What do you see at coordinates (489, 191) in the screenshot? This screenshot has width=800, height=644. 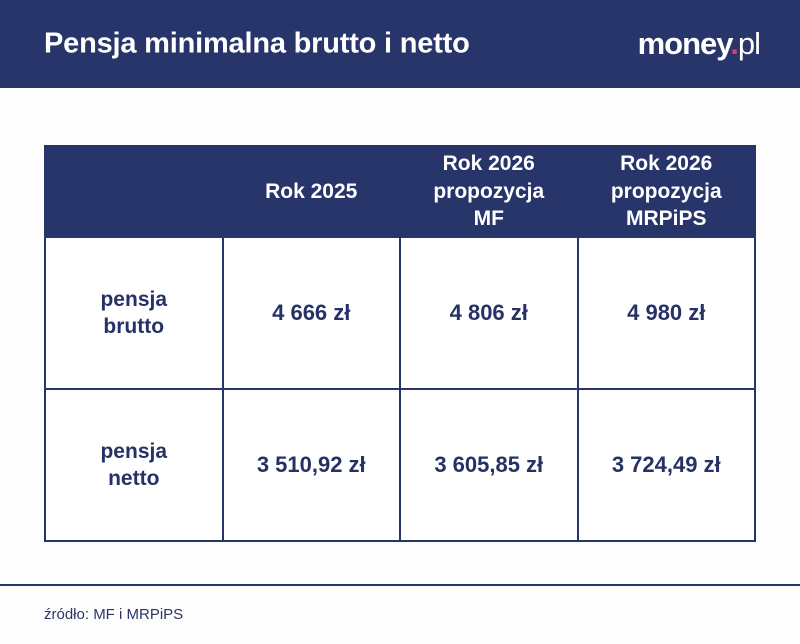 I see `column-header-rok-2026-mf: Rok 2026 propozycja MF` at bounding box center [489, 191].